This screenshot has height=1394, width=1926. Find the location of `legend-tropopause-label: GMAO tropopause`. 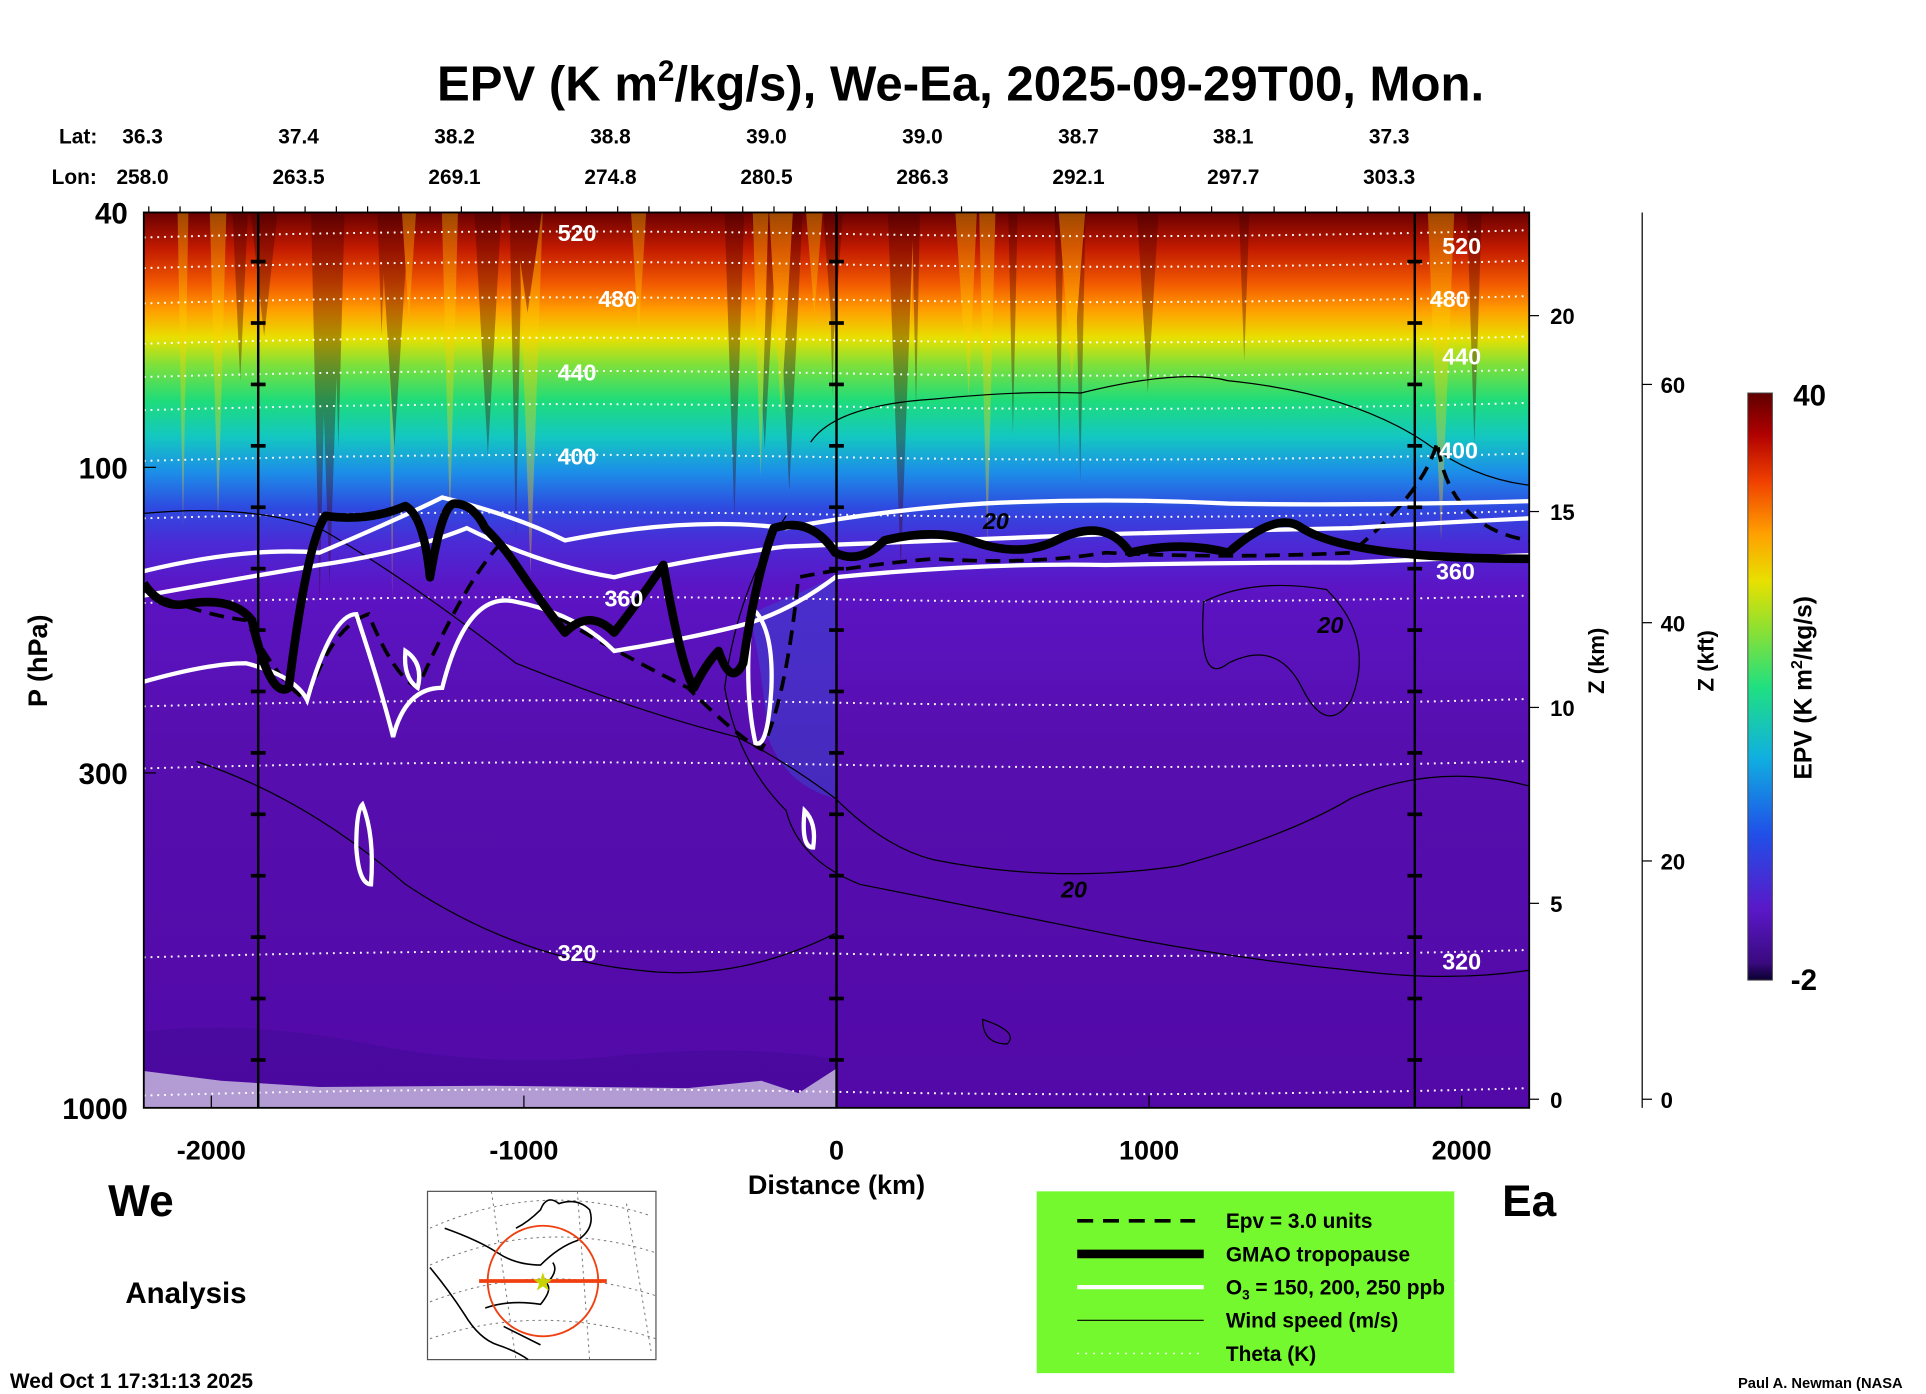

legend-tropopause-label: GMAO tropopause is located at coordinates (1318, 1254).